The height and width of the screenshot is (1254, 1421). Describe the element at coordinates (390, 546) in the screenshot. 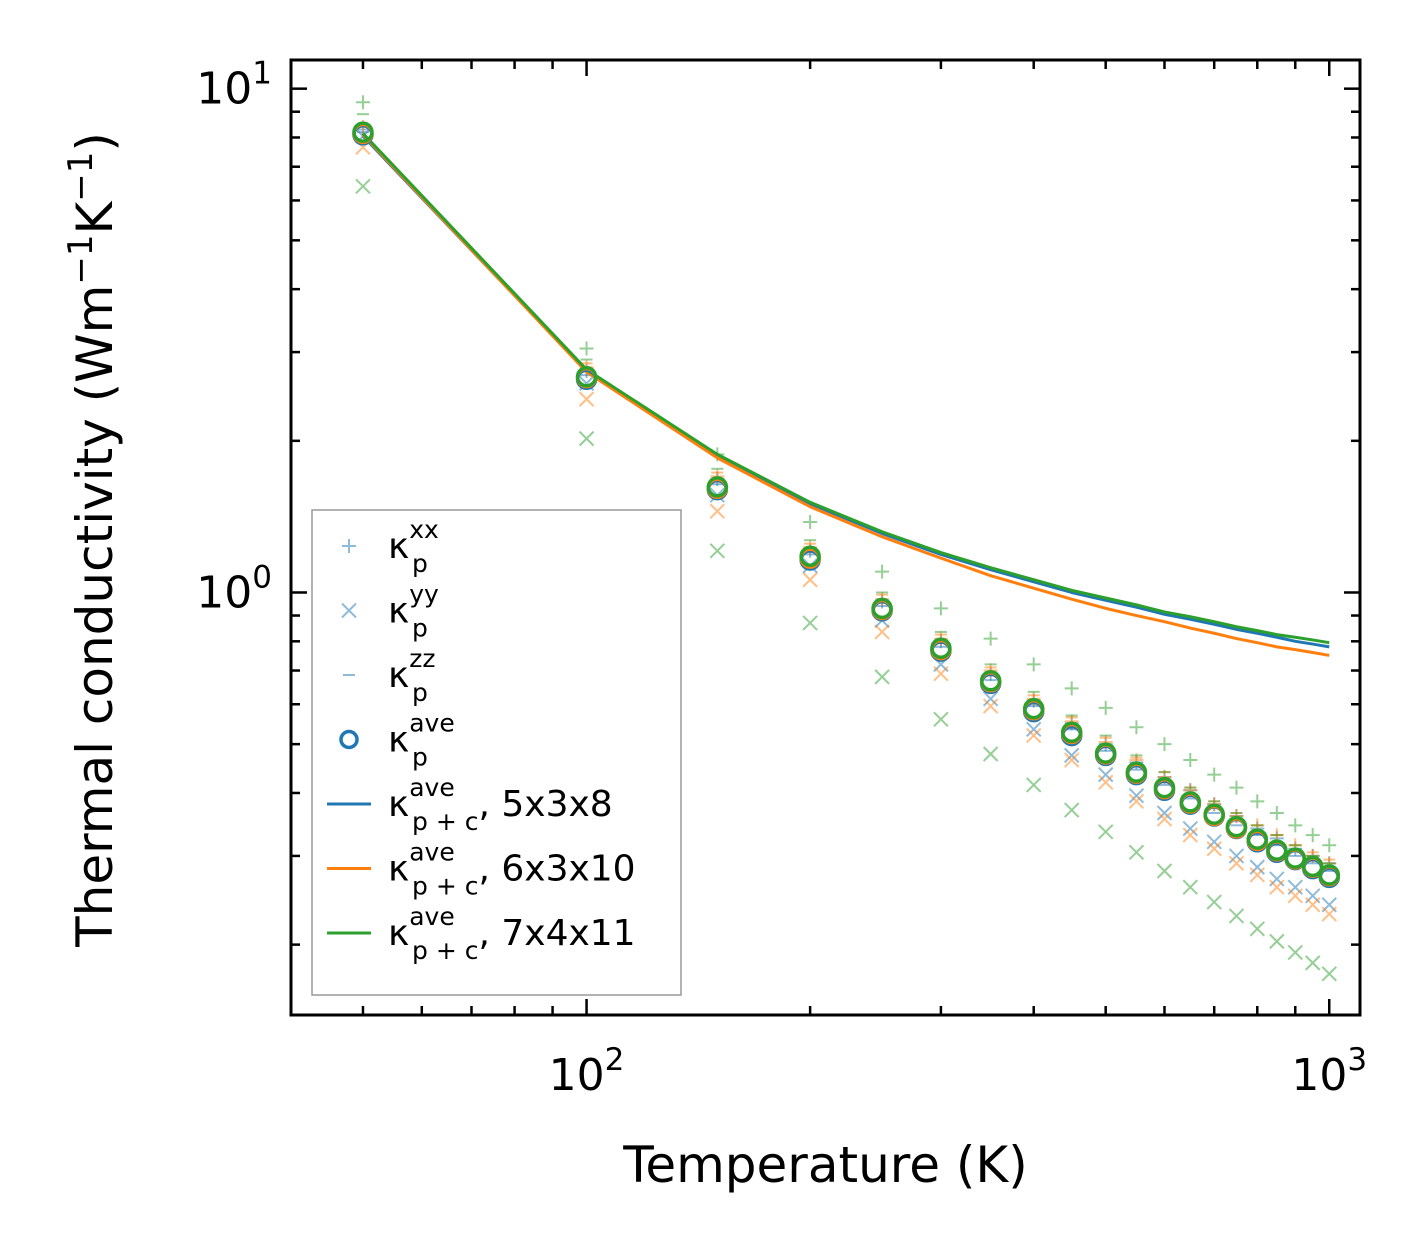

I see `legend-entry-0: κxx p` at that location.